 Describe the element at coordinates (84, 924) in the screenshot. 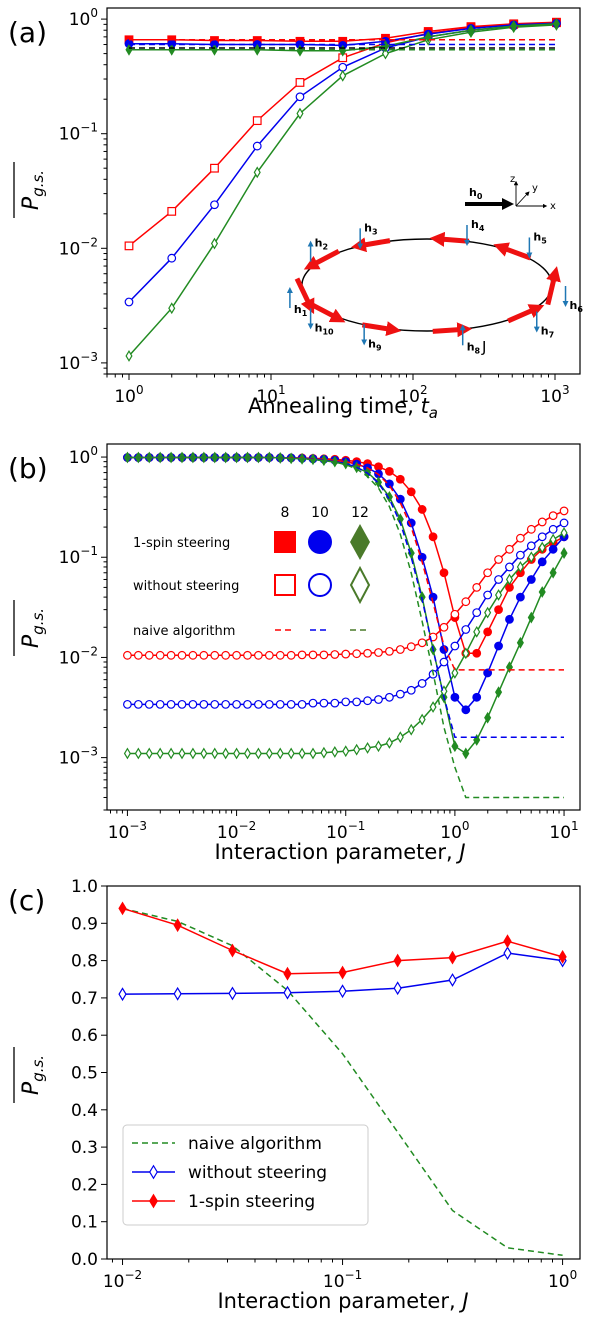

I see `y-tick-label: 0.9` at that location.